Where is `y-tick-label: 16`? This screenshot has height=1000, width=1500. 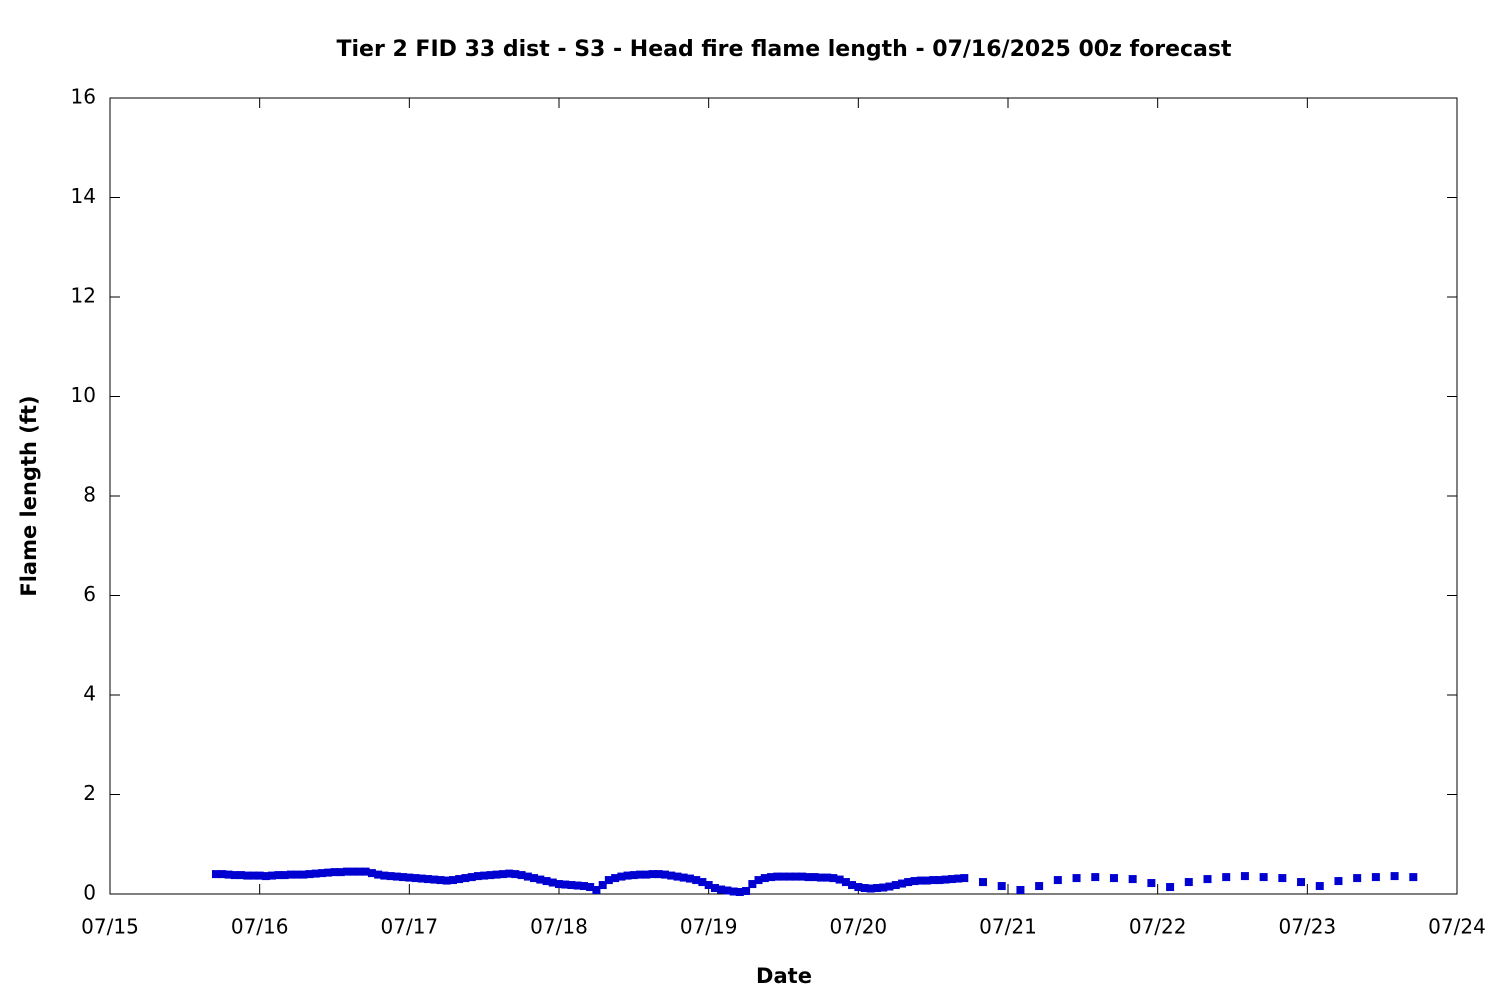
y-tick-label: 16 is located at coordinates (83, 97).